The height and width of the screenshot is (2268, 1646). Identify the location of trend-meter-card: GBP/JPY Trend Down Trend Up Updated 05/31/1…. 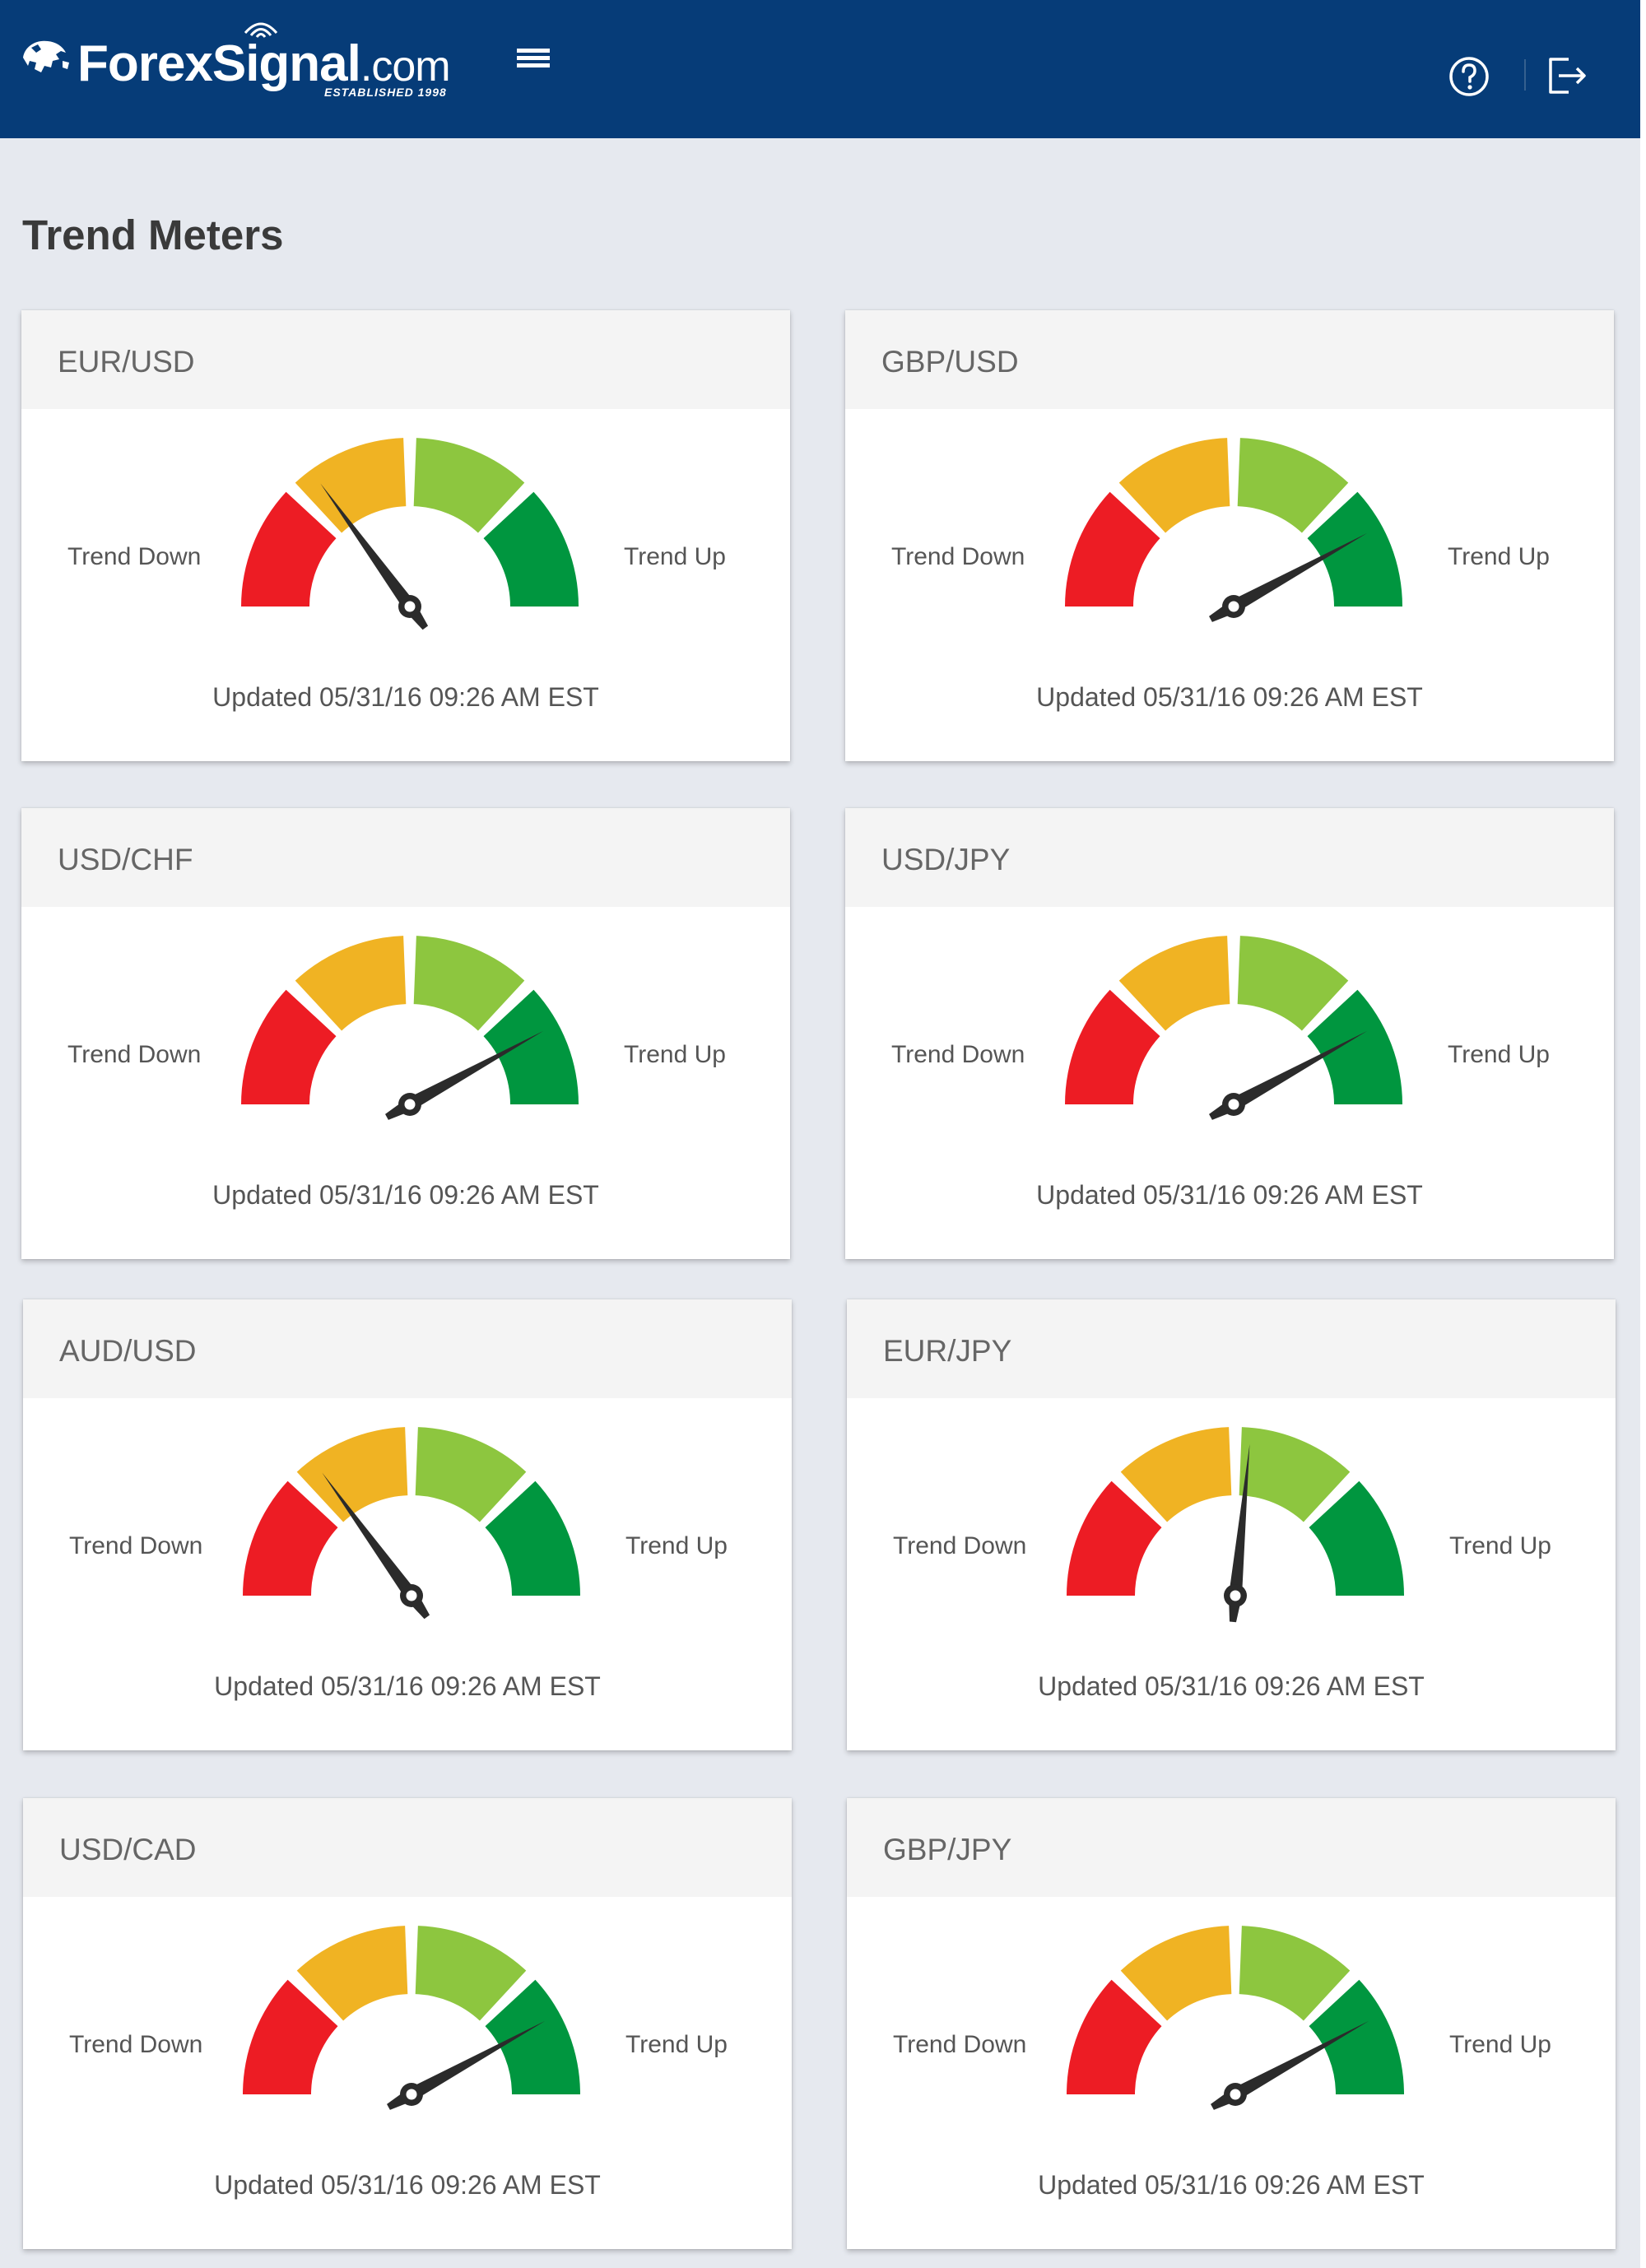
(1231, 2024).